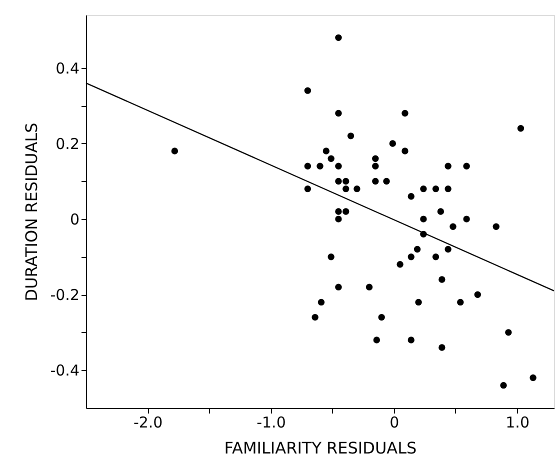 Image resolution: width=556 pixels, height=464 pixels. What do you see at coordinates (65, 371) in the screenshot?
I see `y-tick-label: -0.4` at bounding box center [65, 371].